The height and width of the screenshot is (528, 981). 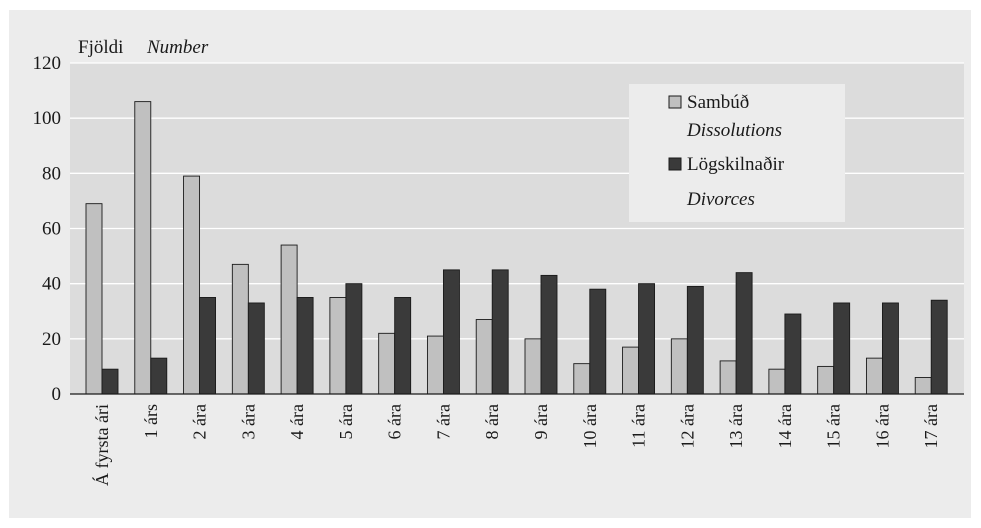 I want to click on x-tick-label: 5 ára, so click(x=346, y=421).